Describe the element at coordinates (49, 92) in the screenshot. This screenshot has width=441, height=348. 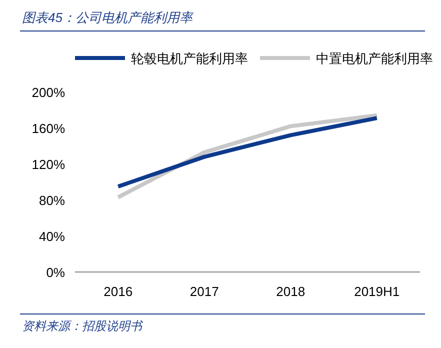
I see `y-tick-label: 200%` at that location.